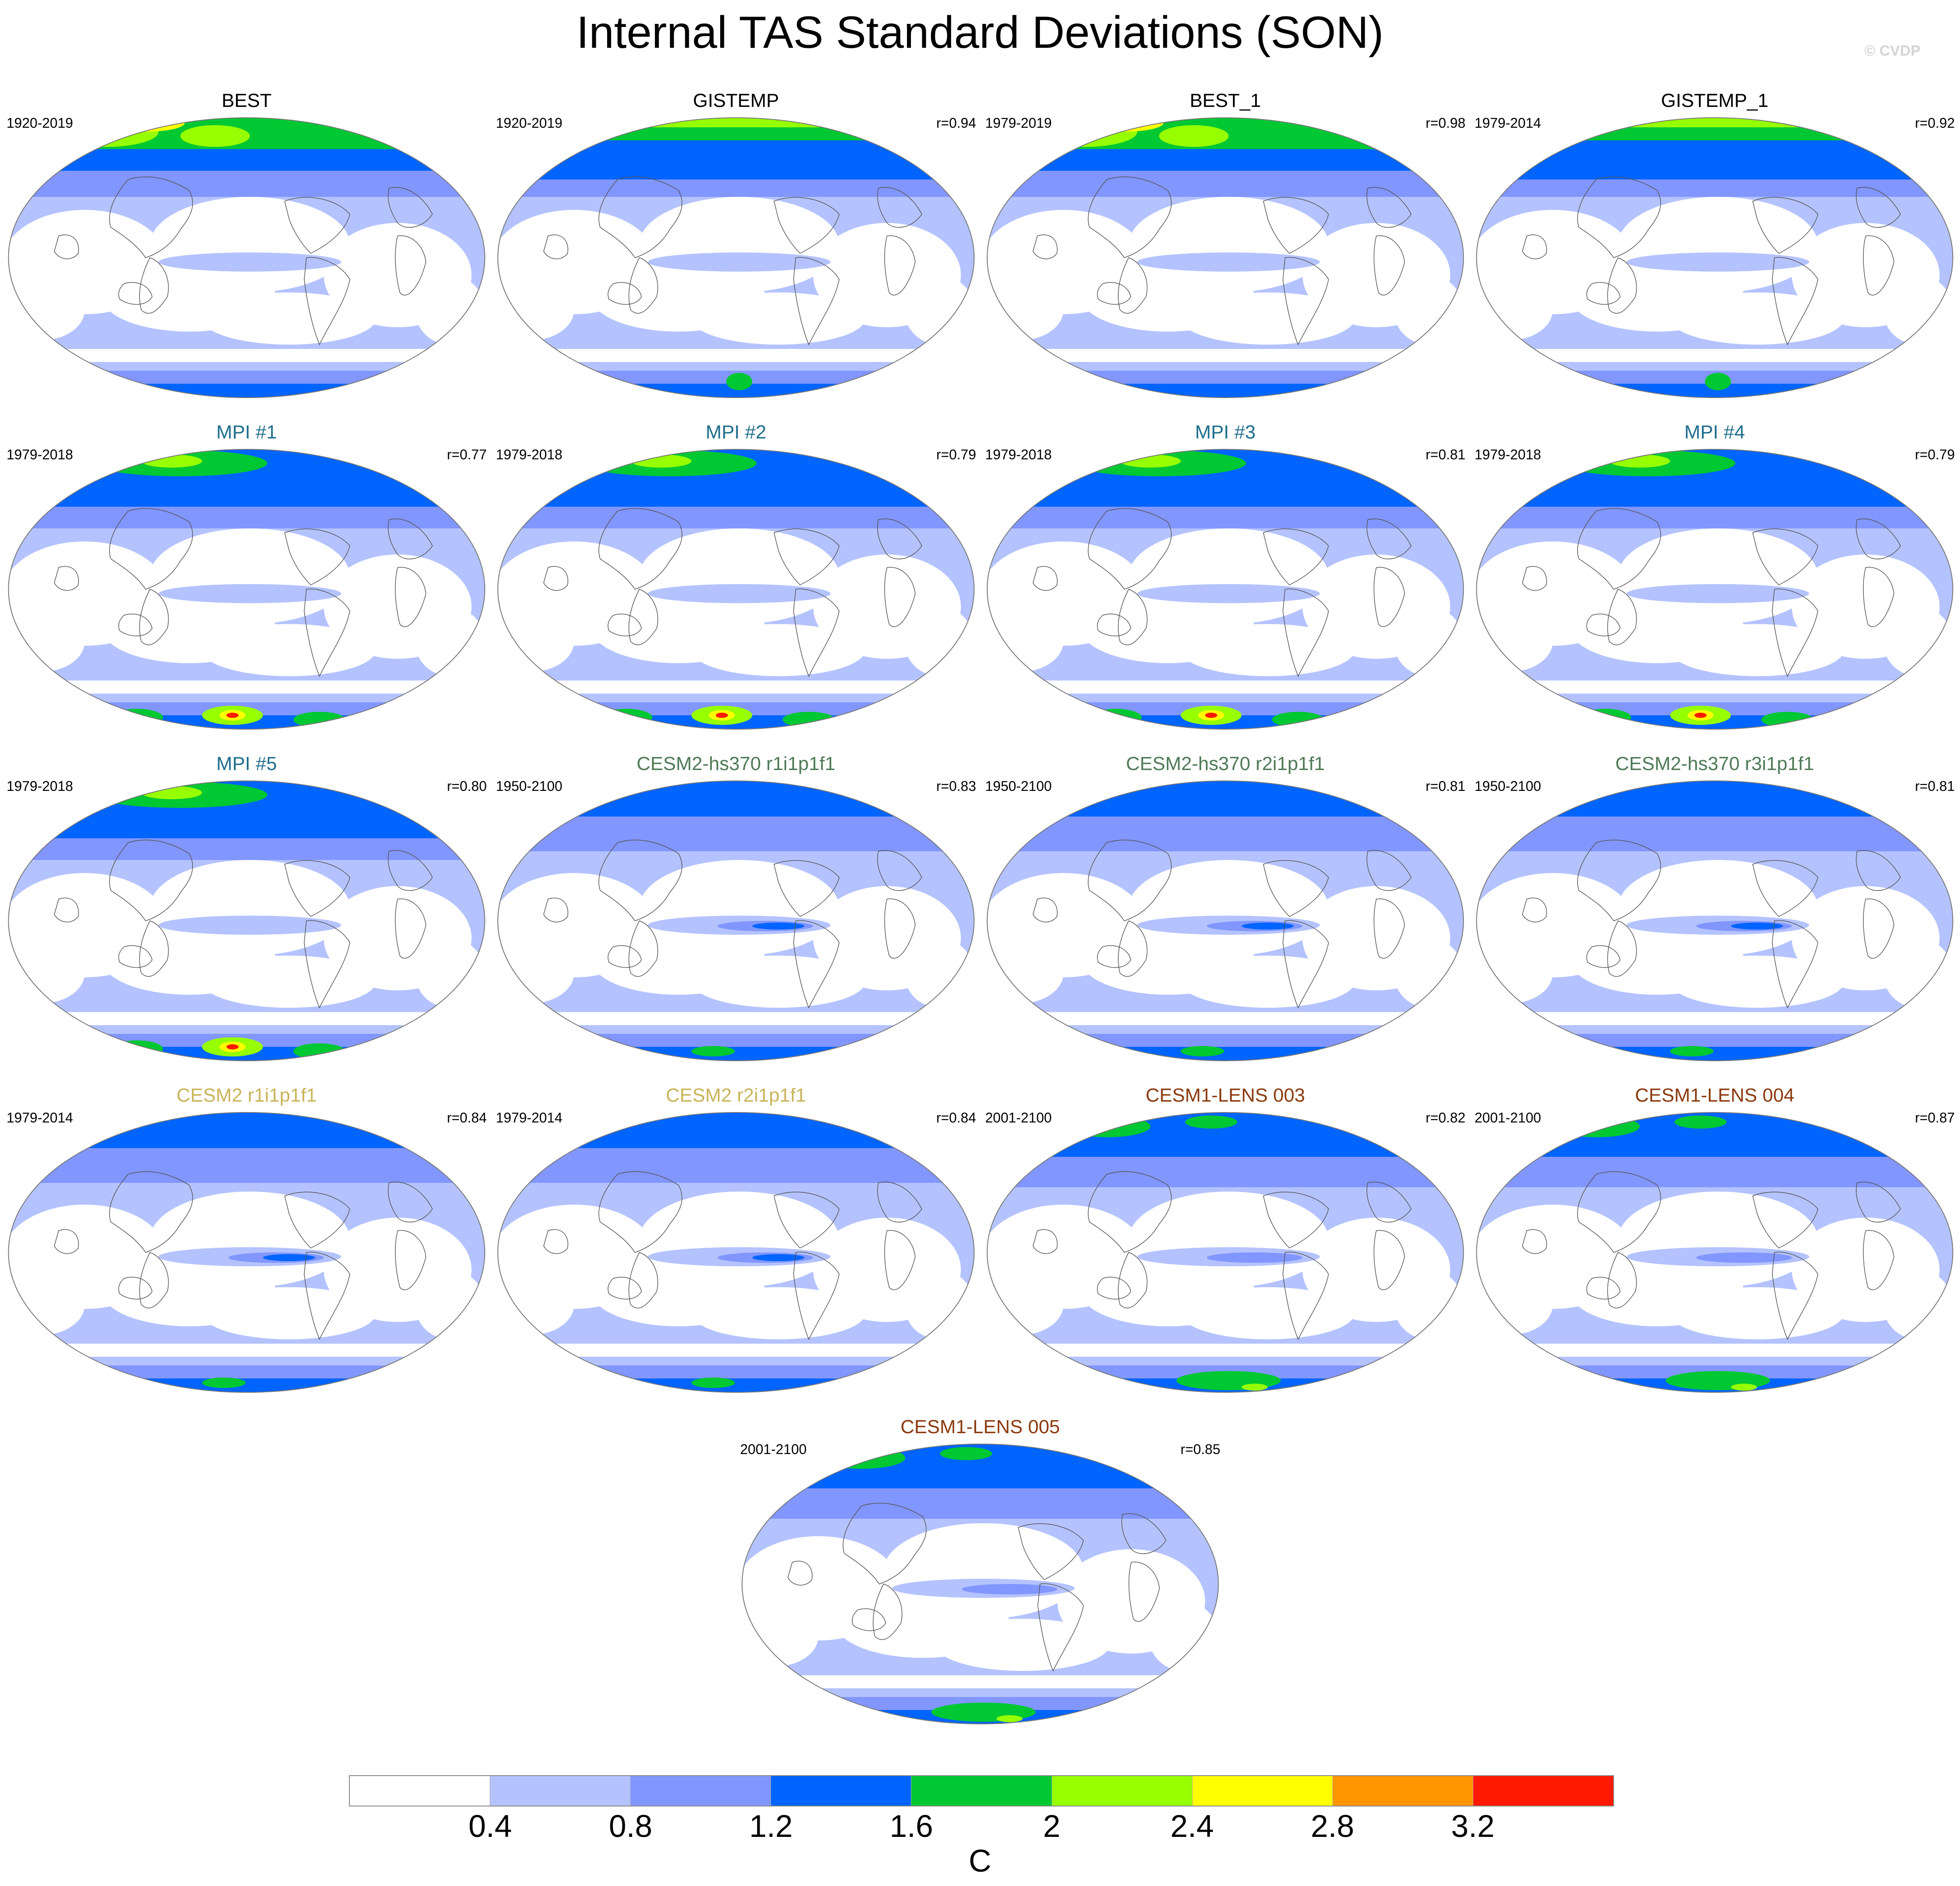 This screenshot has height=1886, width=1960. What do you see at coordinates (1715, 1240) in the screenshot?
I see `map-panel: CESM1-LENS 004 2001-2100 r=0.87` at bounding box center [1715, 1240].